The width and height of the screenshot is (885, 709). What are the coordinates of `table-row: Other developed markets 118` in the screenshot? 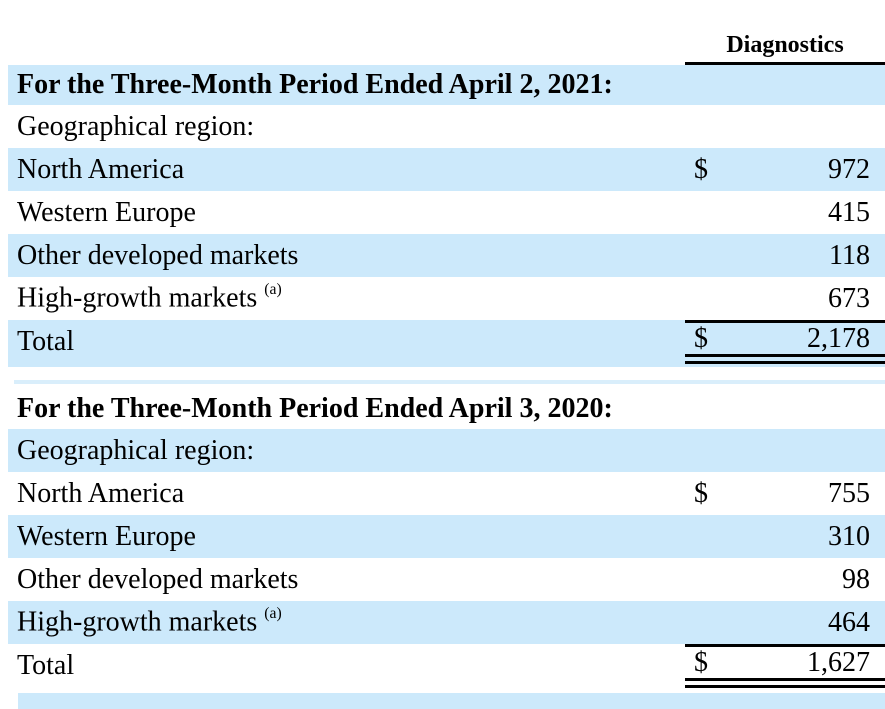 It's located at (446, 255).